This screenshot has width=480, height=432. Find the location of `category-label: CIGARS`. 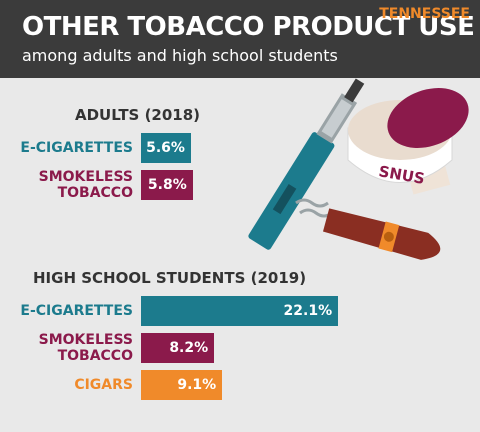

category-label: CIGARS is located at coordinates (103, 385).